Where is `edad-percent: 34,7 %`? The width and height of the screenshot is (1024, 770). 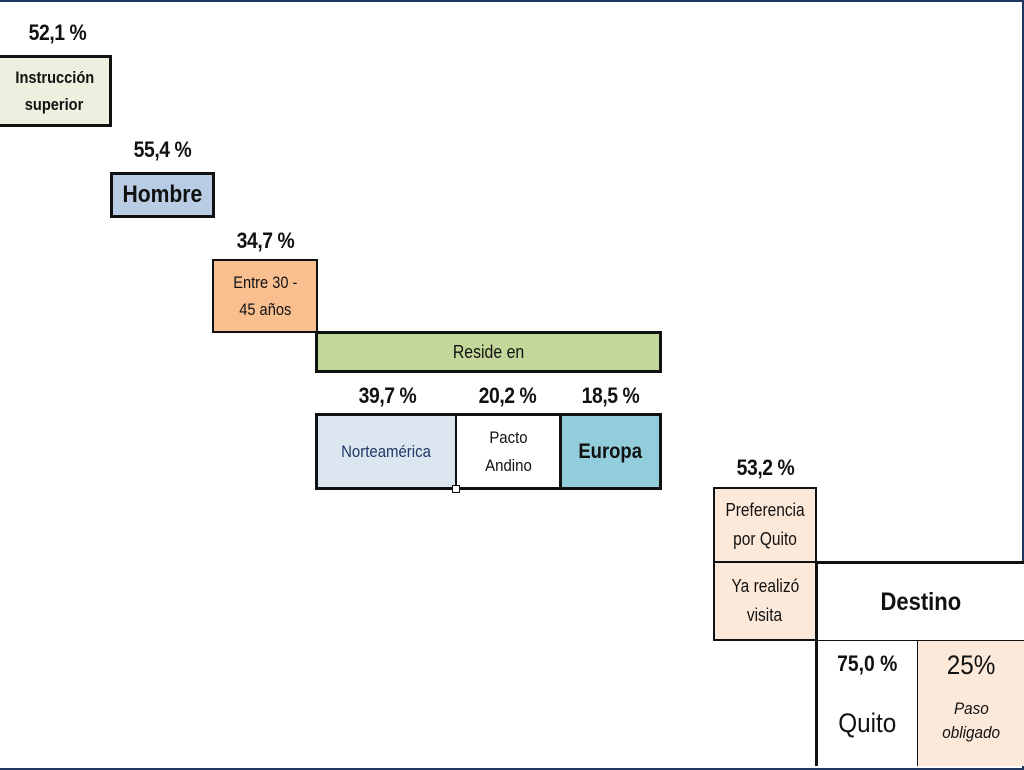 edad-percent: 34,7 % is located at coordinates (265, 240).